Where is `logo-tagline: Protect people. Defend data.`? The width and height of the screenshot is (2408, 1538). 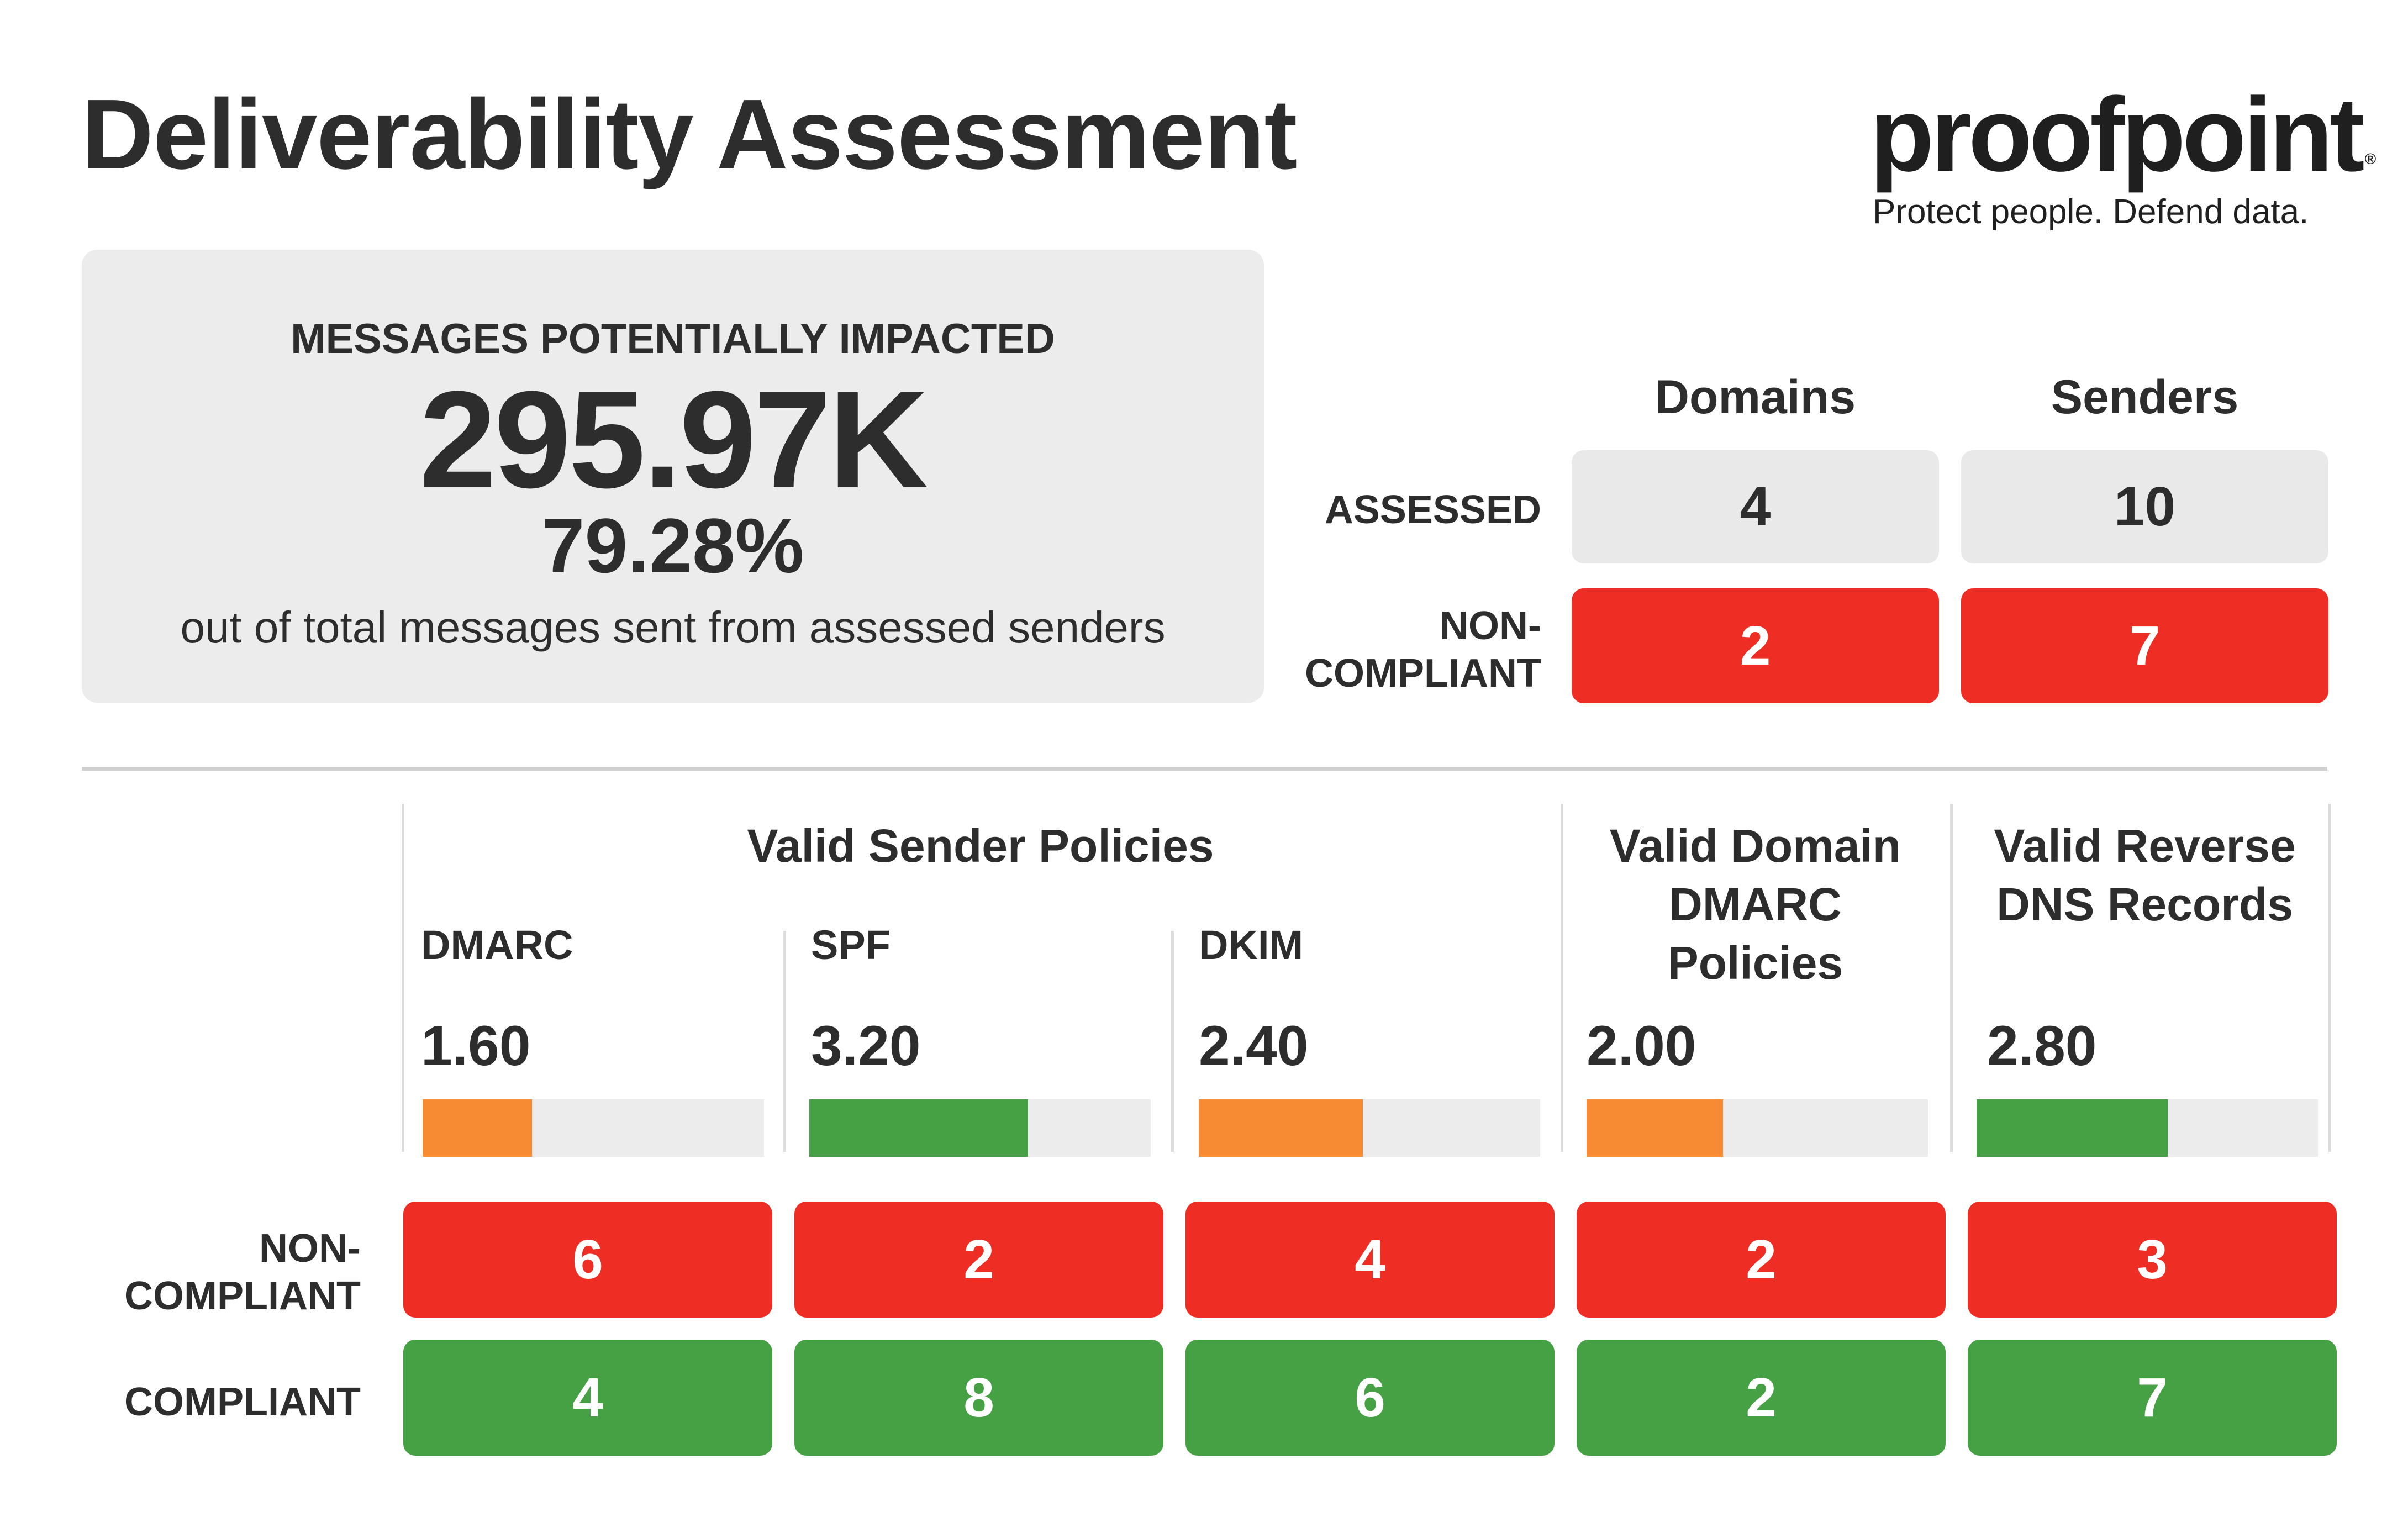
logo-tagline: Protect people. Defend data. is located at coordinates (2091, 212).